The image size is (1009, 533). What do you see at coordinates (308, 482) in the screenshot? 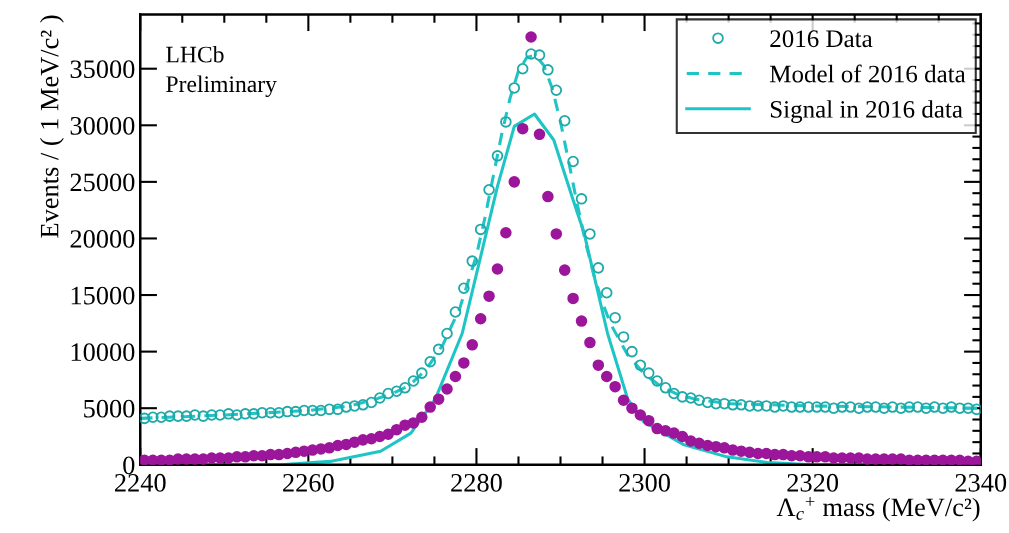
I see `x-tick-label: 2260` at bounding box center [308, 482].